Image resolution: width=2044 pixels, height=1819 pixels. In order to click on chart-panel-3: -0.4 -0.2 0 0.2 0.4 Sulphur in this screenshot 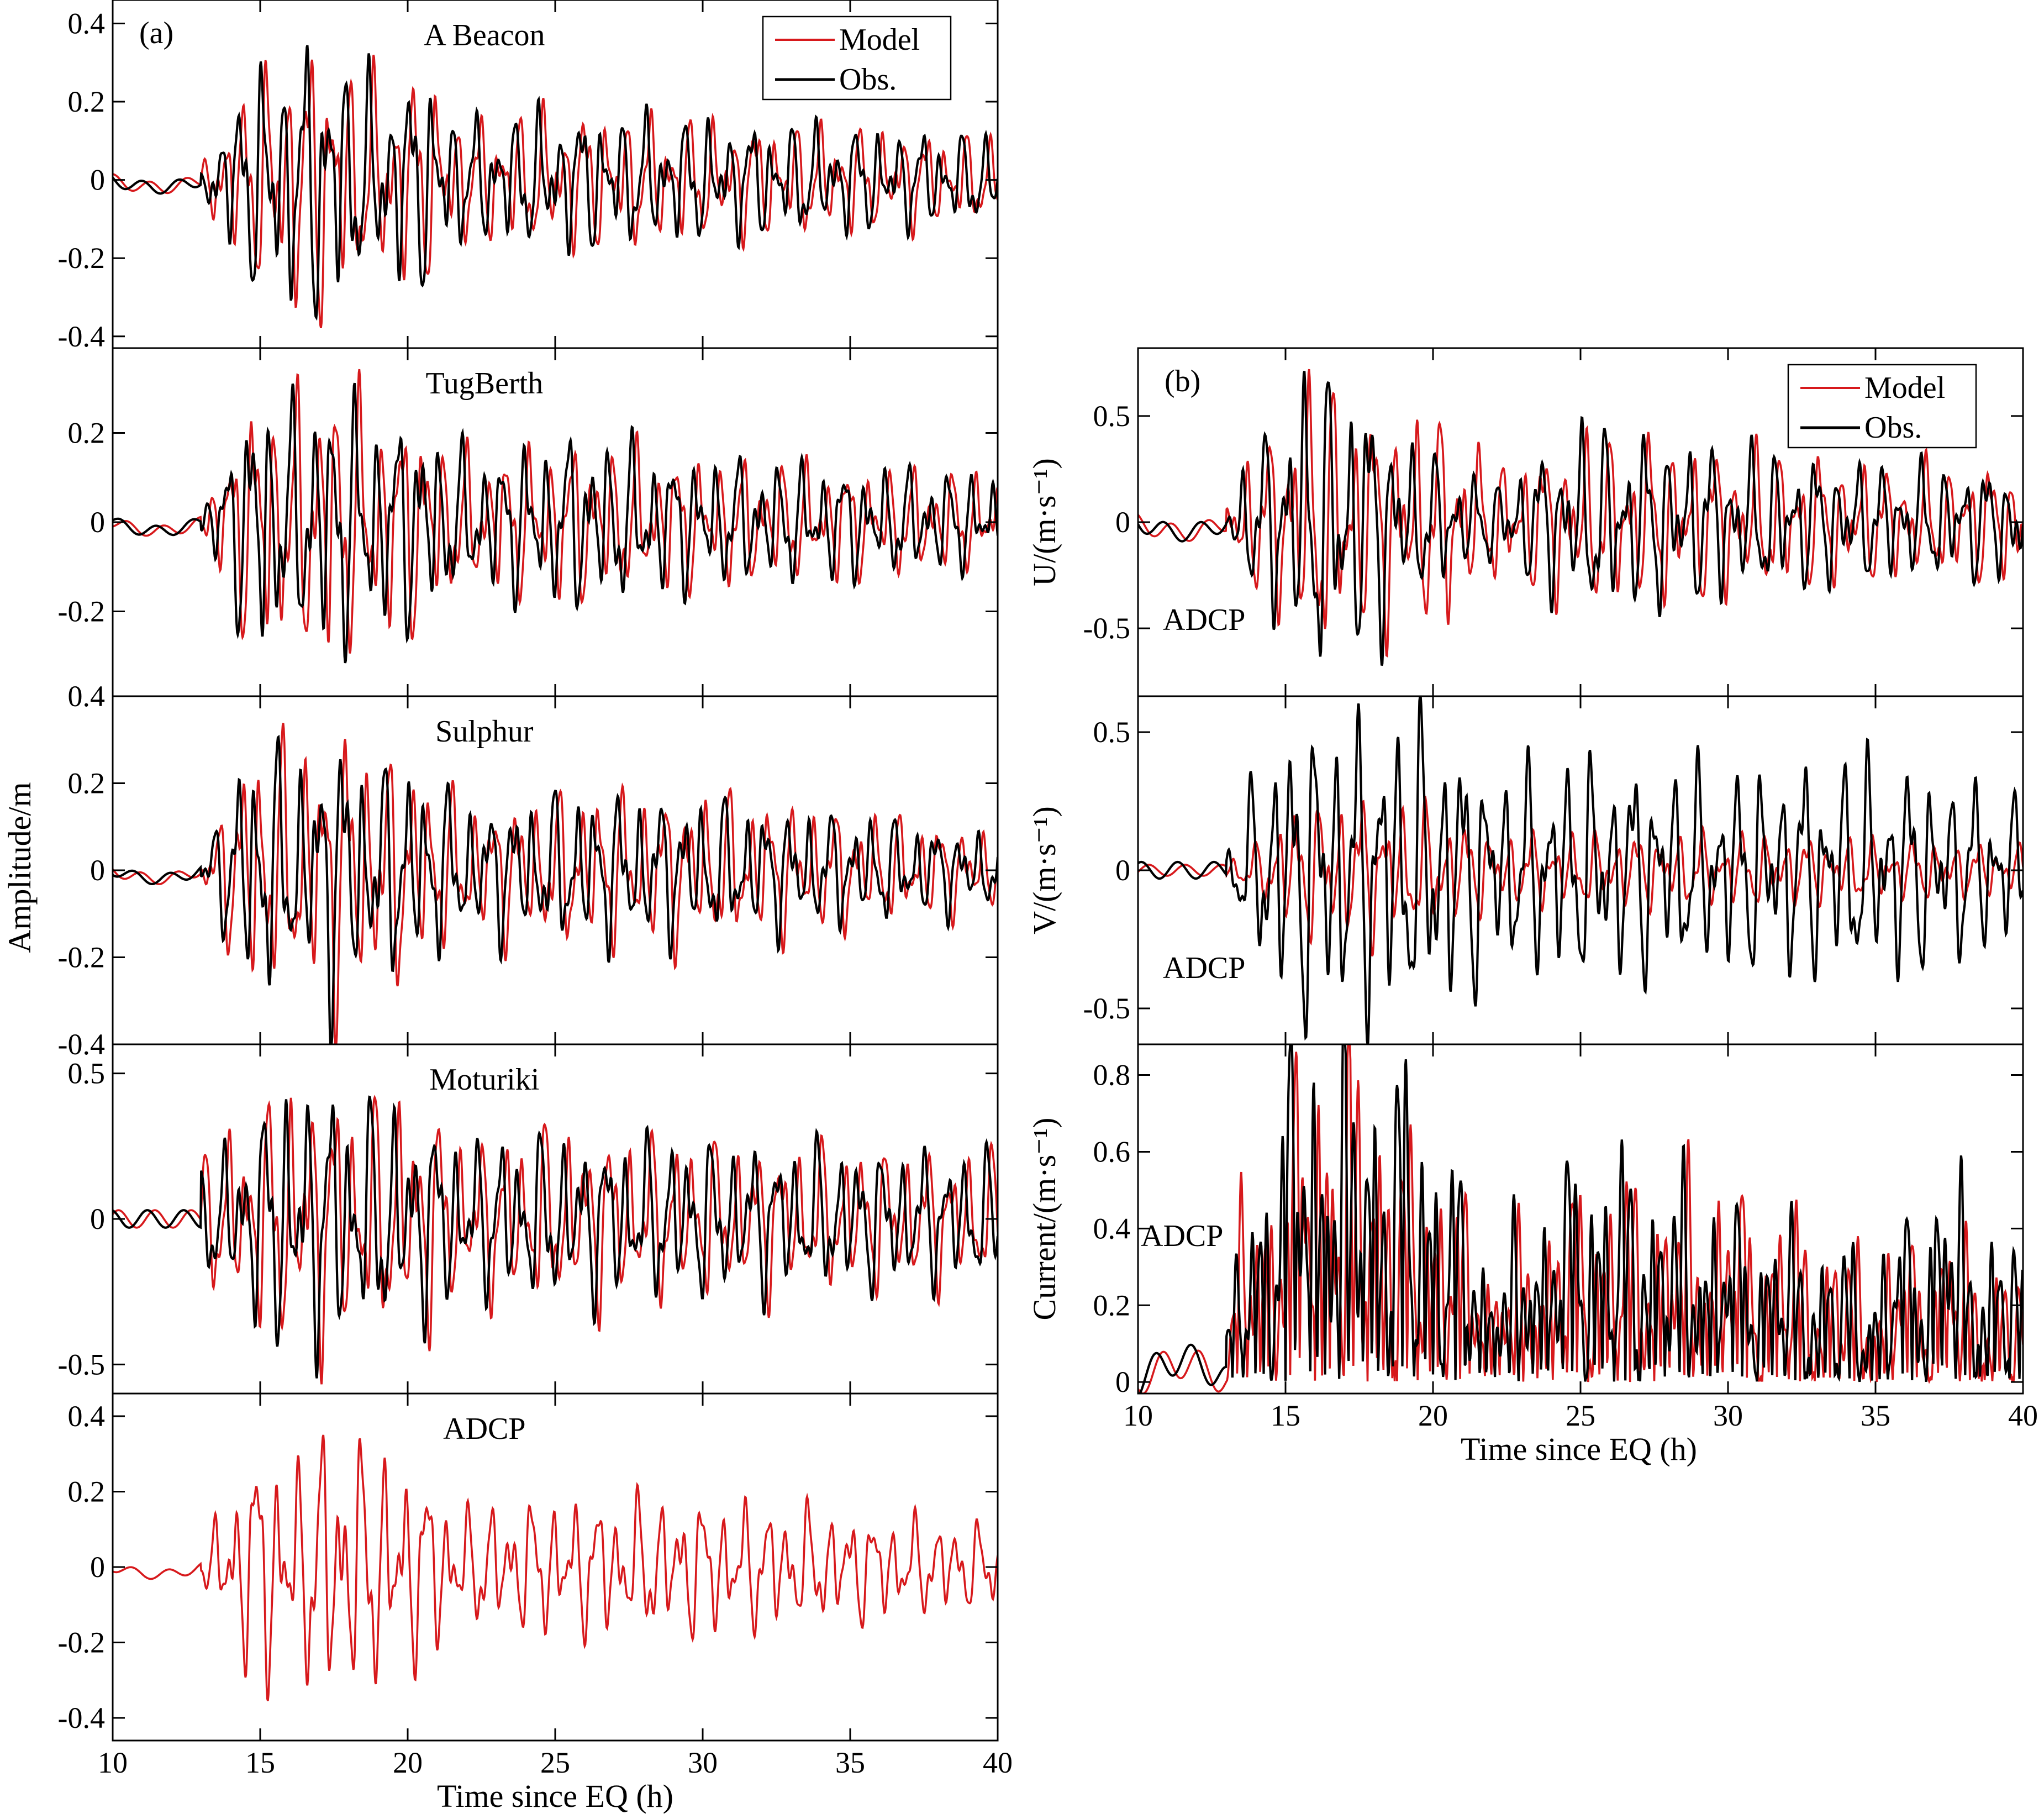, I will do `click(528, 870)`.